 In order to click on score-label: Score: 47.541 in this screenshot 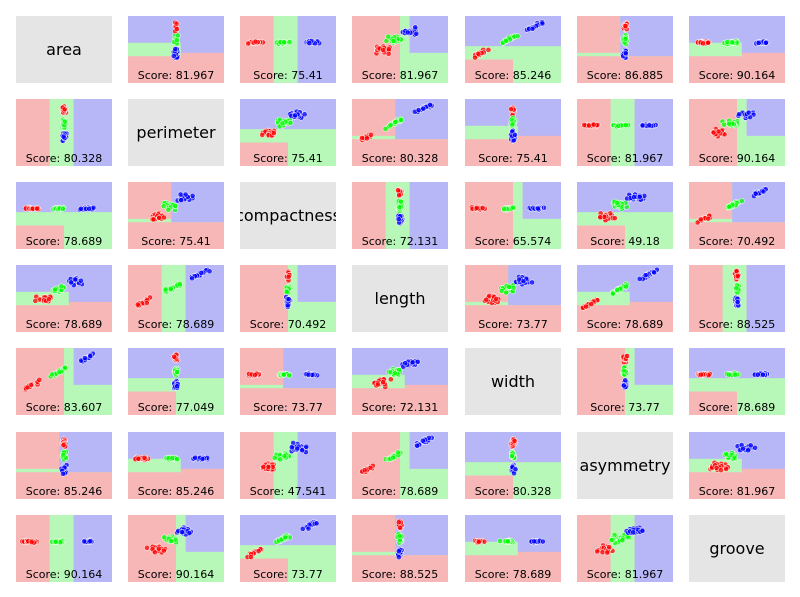, I will do `click(288, 491)`.